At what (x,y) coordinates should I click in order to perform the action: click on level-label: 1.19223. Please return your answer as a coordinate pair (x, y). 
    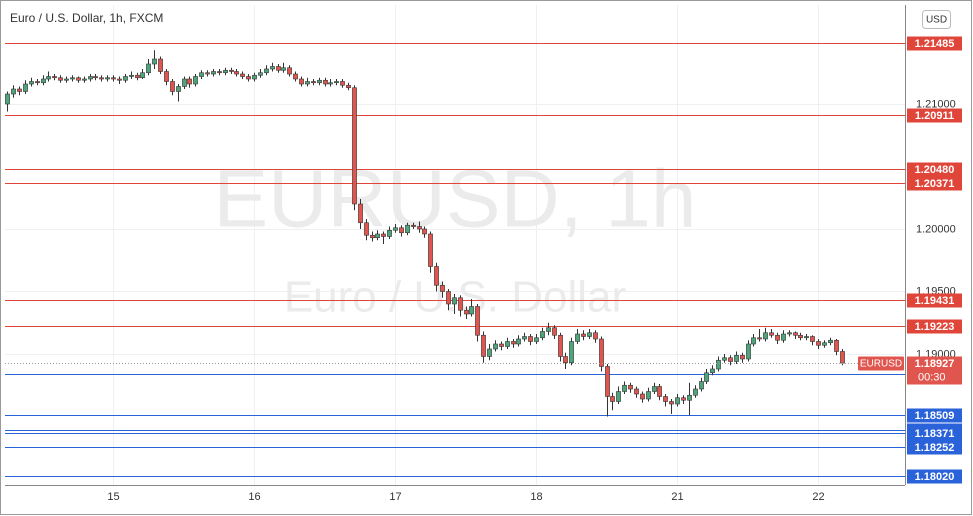
    Looking at the image, I should click on (935, 327).